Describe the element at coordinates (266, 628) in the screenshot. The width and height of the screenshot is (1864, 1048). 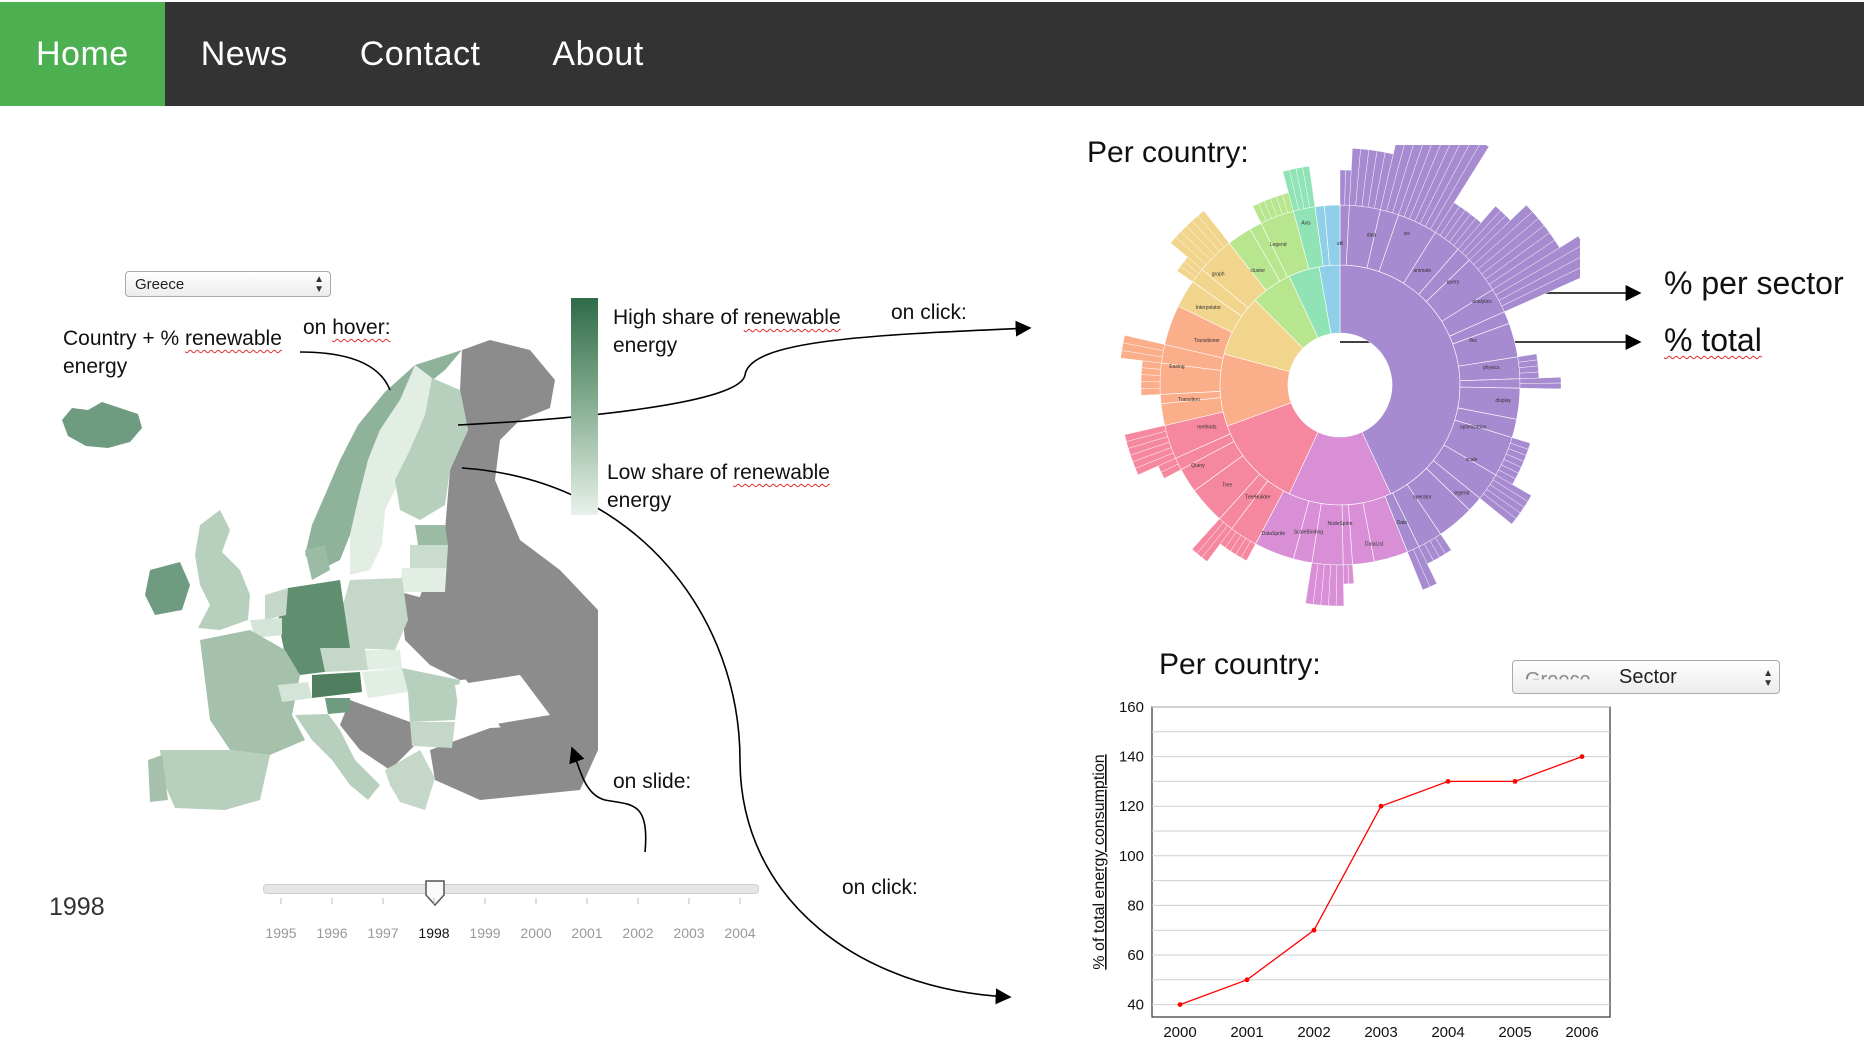
I see `map-country-belgium` at that location.